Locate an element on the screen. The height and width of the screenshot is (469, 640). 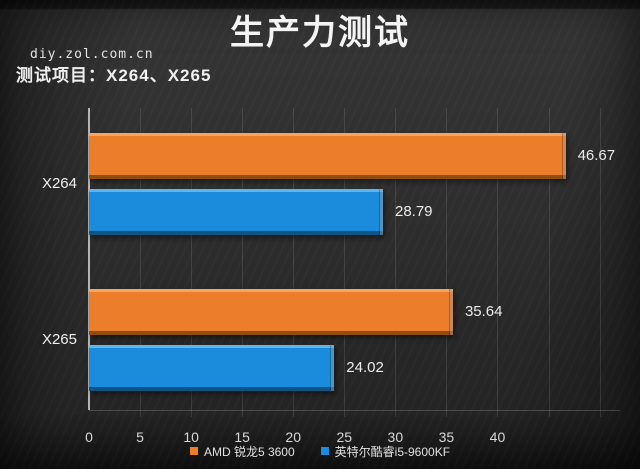
bar-amd-x264 is located at coordinates (327, 156).